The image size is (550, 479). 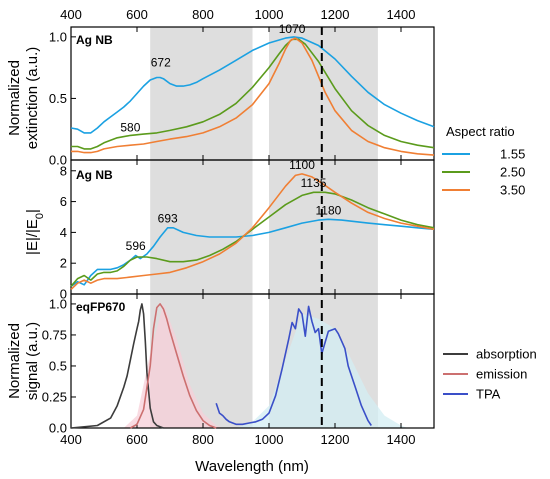 What do you see at coordinates (293, 365) in the screenshot?
I see `series-line-TPA` at bounding box center [293, 365].